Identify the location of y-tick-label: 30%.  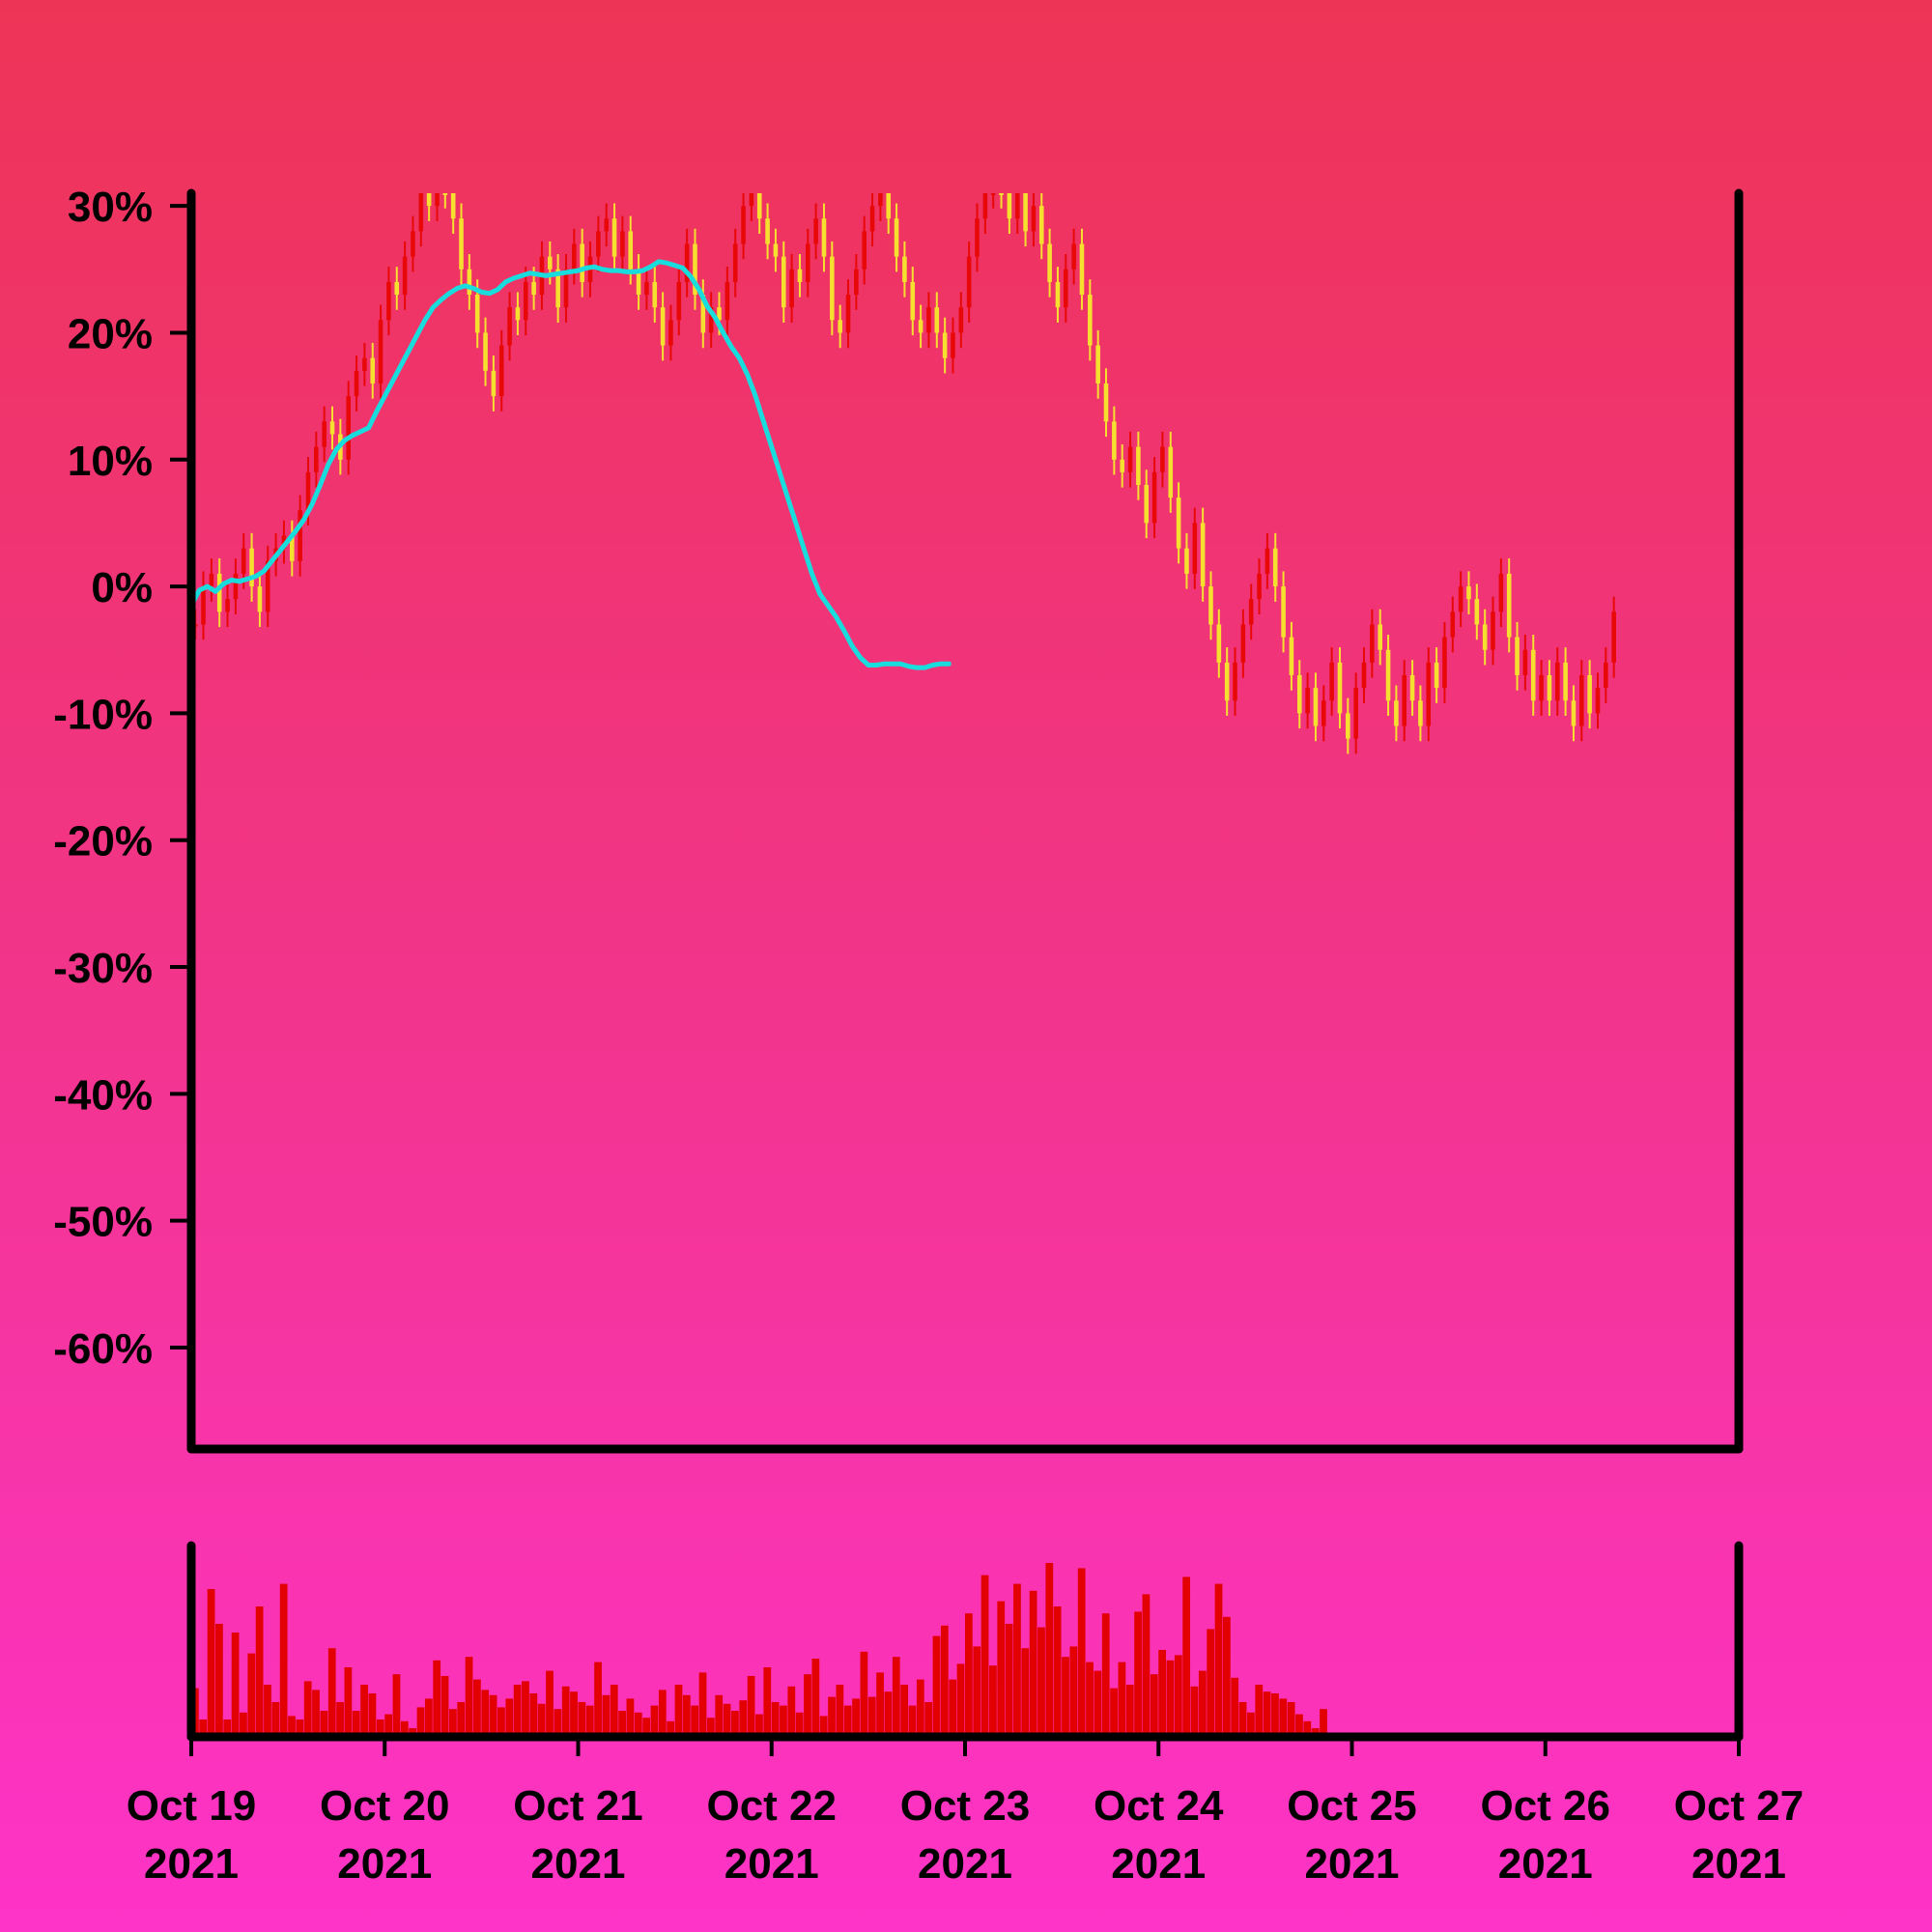
(110, 207).